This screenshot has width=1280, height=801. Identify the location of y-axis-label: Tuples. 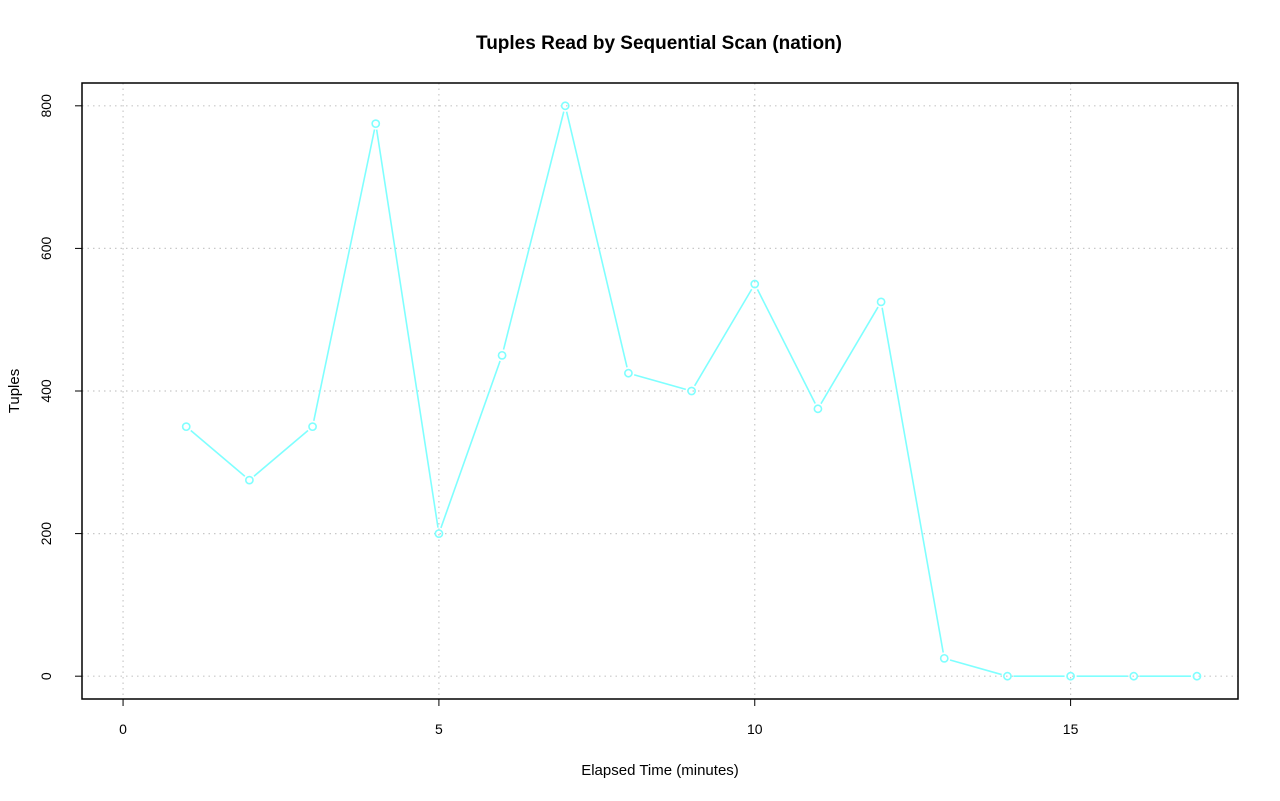
(14, 391).